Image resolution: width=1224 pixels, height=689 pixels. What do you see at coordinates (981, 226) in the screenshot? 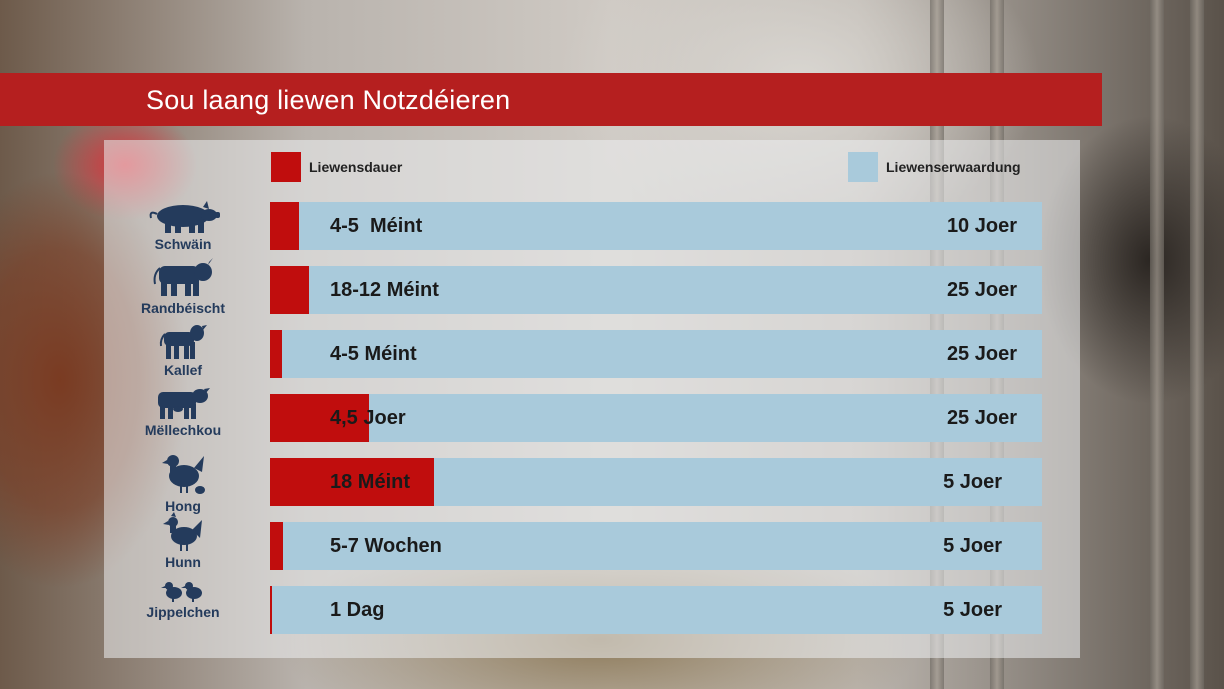
I see `expectancy-label: 10 Joer` at bounding box center [981, 226].